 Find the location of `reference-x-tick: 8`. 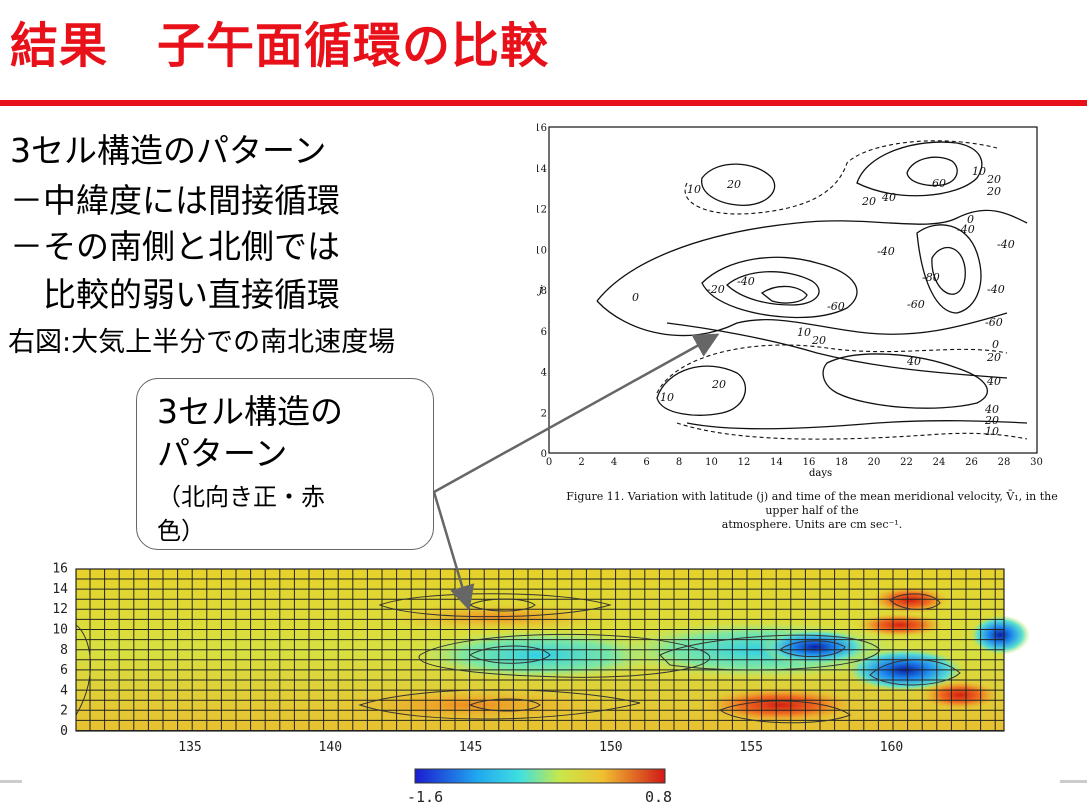

reference-x-tick: 8 is located at coordinates (679, 462).